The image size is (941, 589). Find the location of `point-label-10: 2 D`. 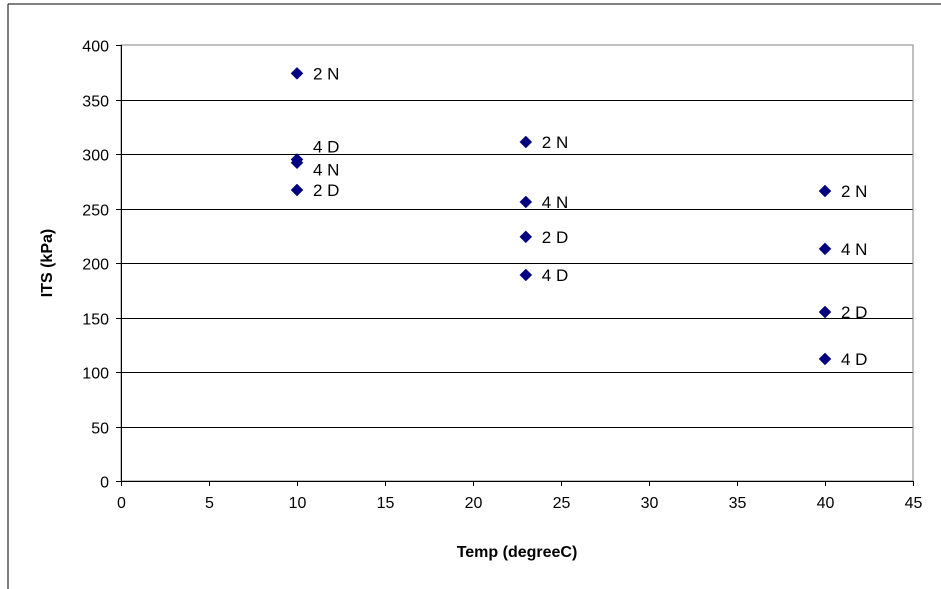

point-label-10: 2 D is located at coordinates (854, 312).